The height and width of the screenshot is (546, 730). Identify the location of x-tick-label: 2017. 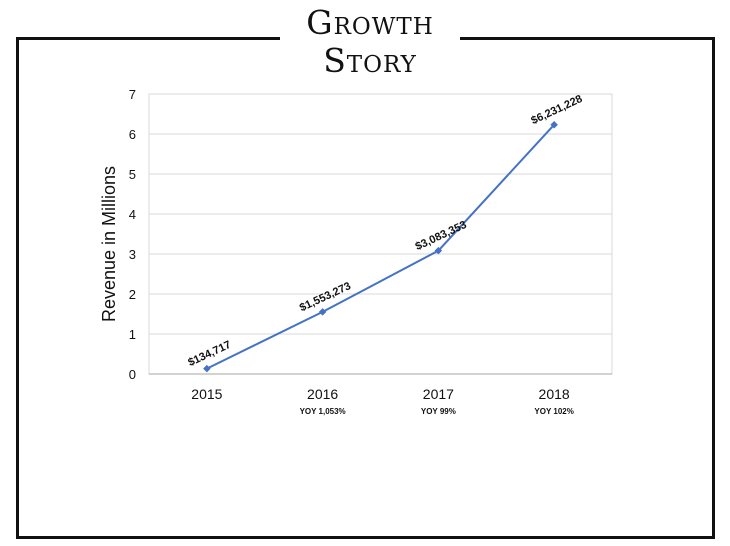
(438, 394).